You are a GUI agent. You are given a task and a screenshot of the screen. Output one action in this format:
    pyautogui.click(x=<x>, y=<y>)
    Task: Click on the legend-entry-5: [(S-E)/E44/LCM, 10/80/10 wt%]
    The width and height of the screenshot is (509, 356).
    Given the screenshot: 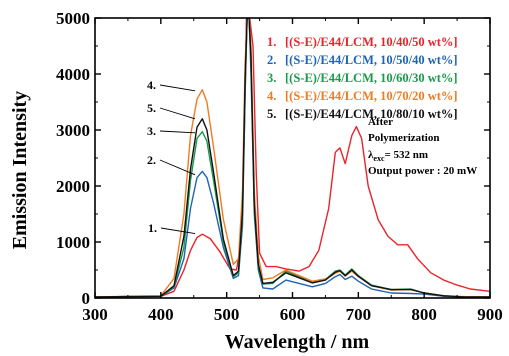 What is the action you would take?
    pyautogui.click(x=371, y=114)
    